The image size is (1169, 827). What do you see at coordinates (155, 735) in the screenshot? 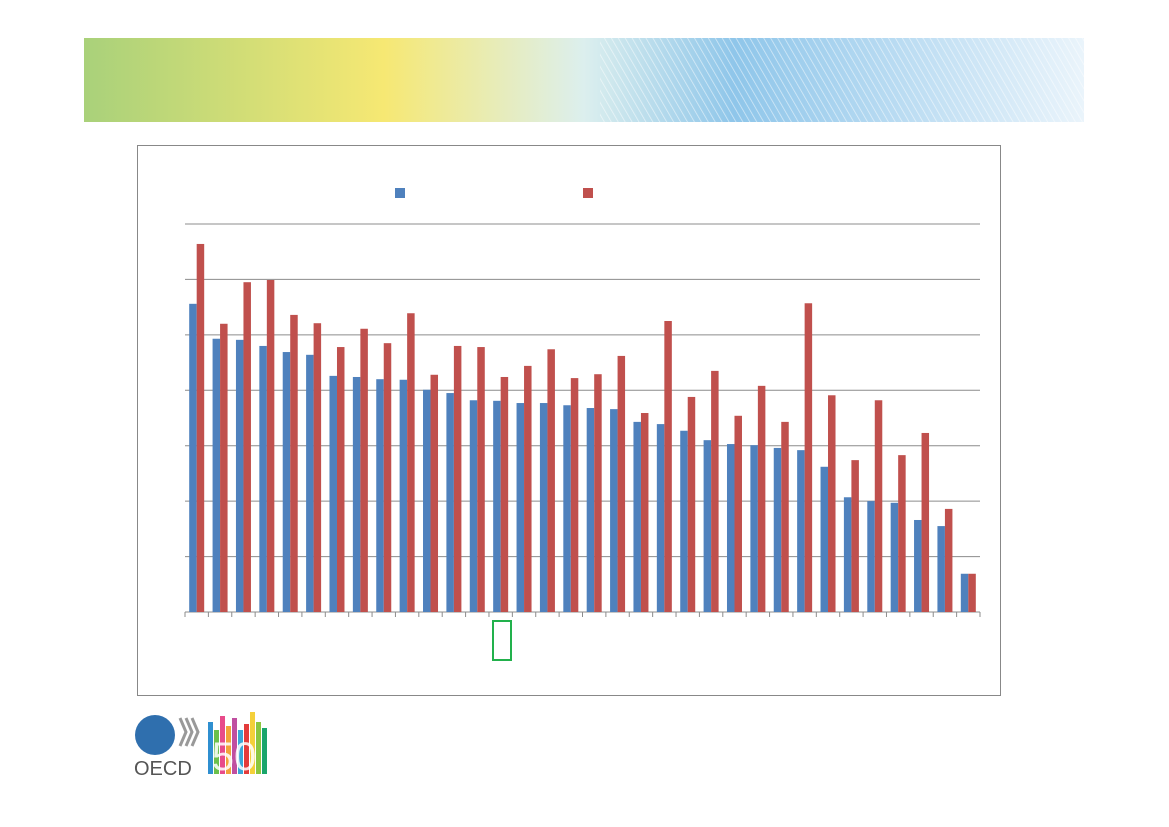
I see `globe` at bounding box center [155, 735].